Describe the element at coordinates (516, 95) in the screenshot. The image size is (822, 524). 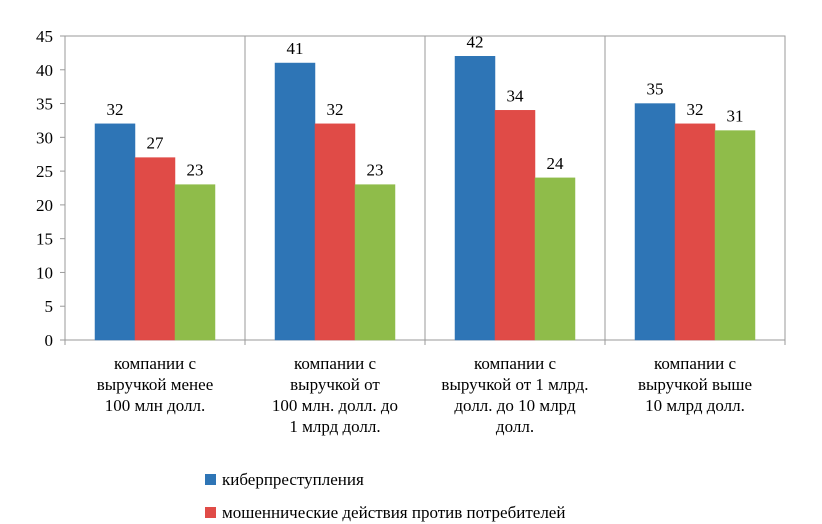
I see `data-label-series-2-cat-3: 34` at that location.